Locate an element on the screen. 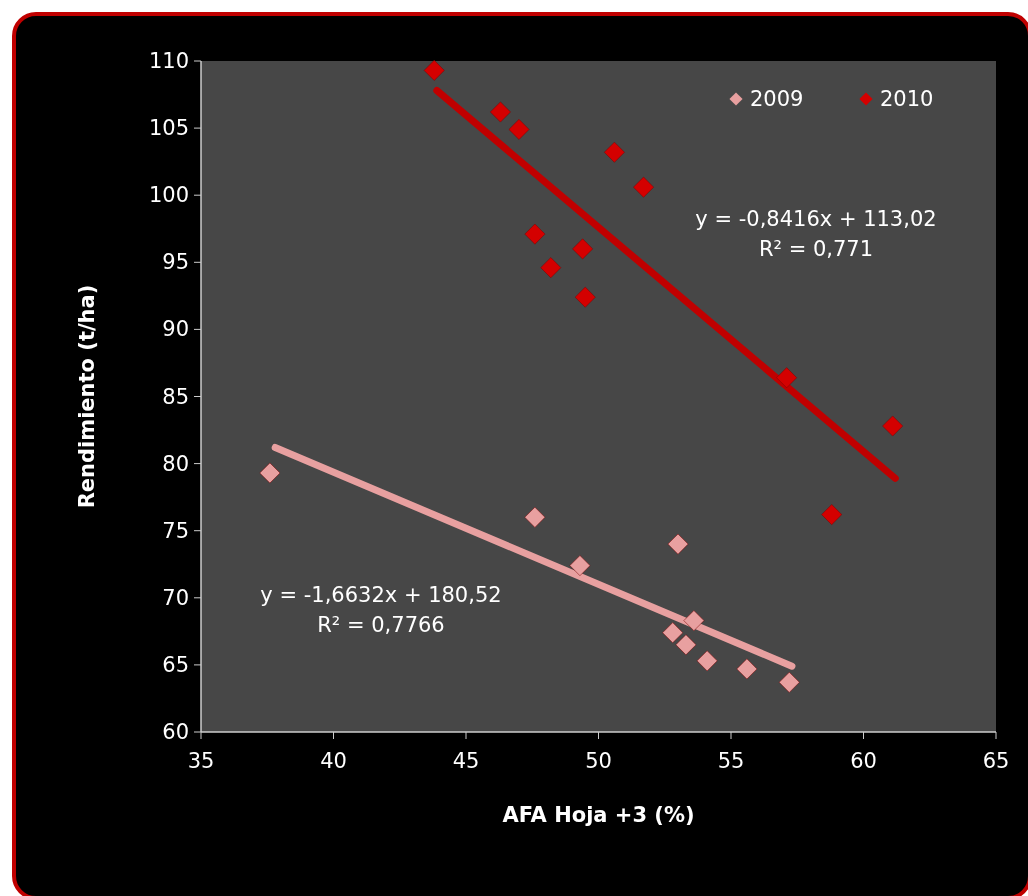  y-tick-label: 100 is located at coordinates (168, 195).